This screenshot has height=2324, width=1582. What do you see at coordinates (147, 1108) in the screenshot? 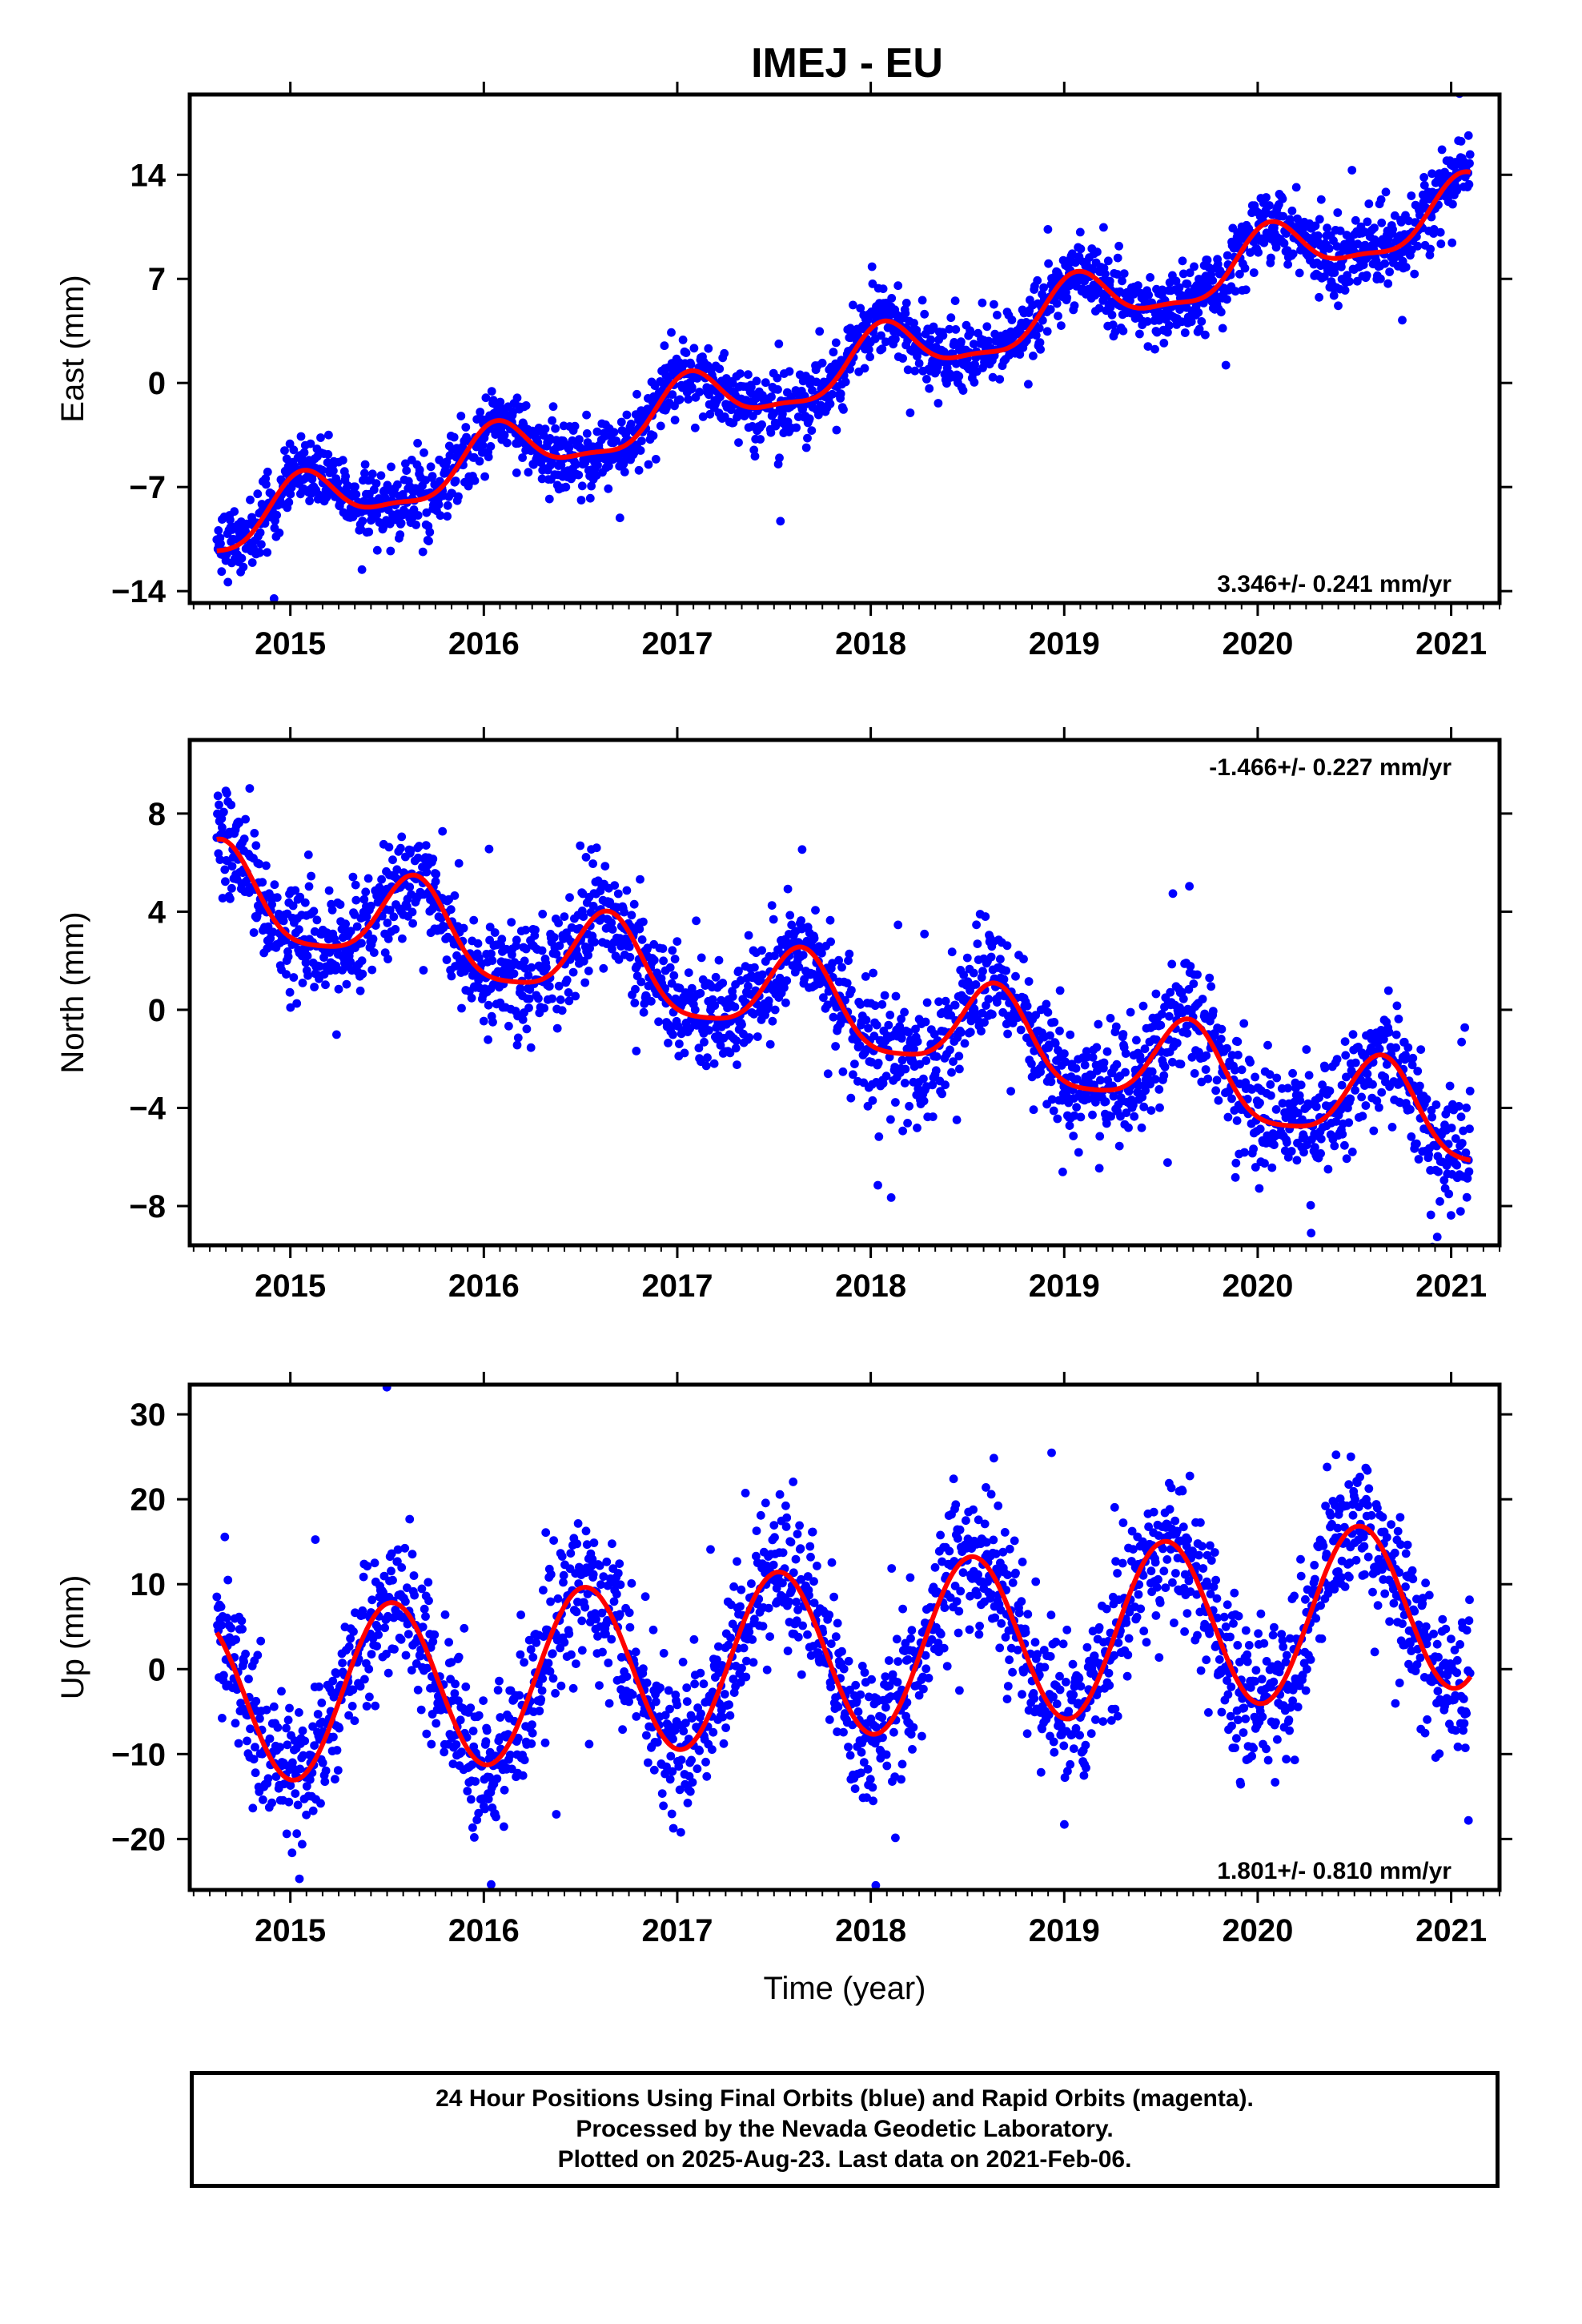
I see `north-y-tick-label: −4` at bounding box center [147, 1108].